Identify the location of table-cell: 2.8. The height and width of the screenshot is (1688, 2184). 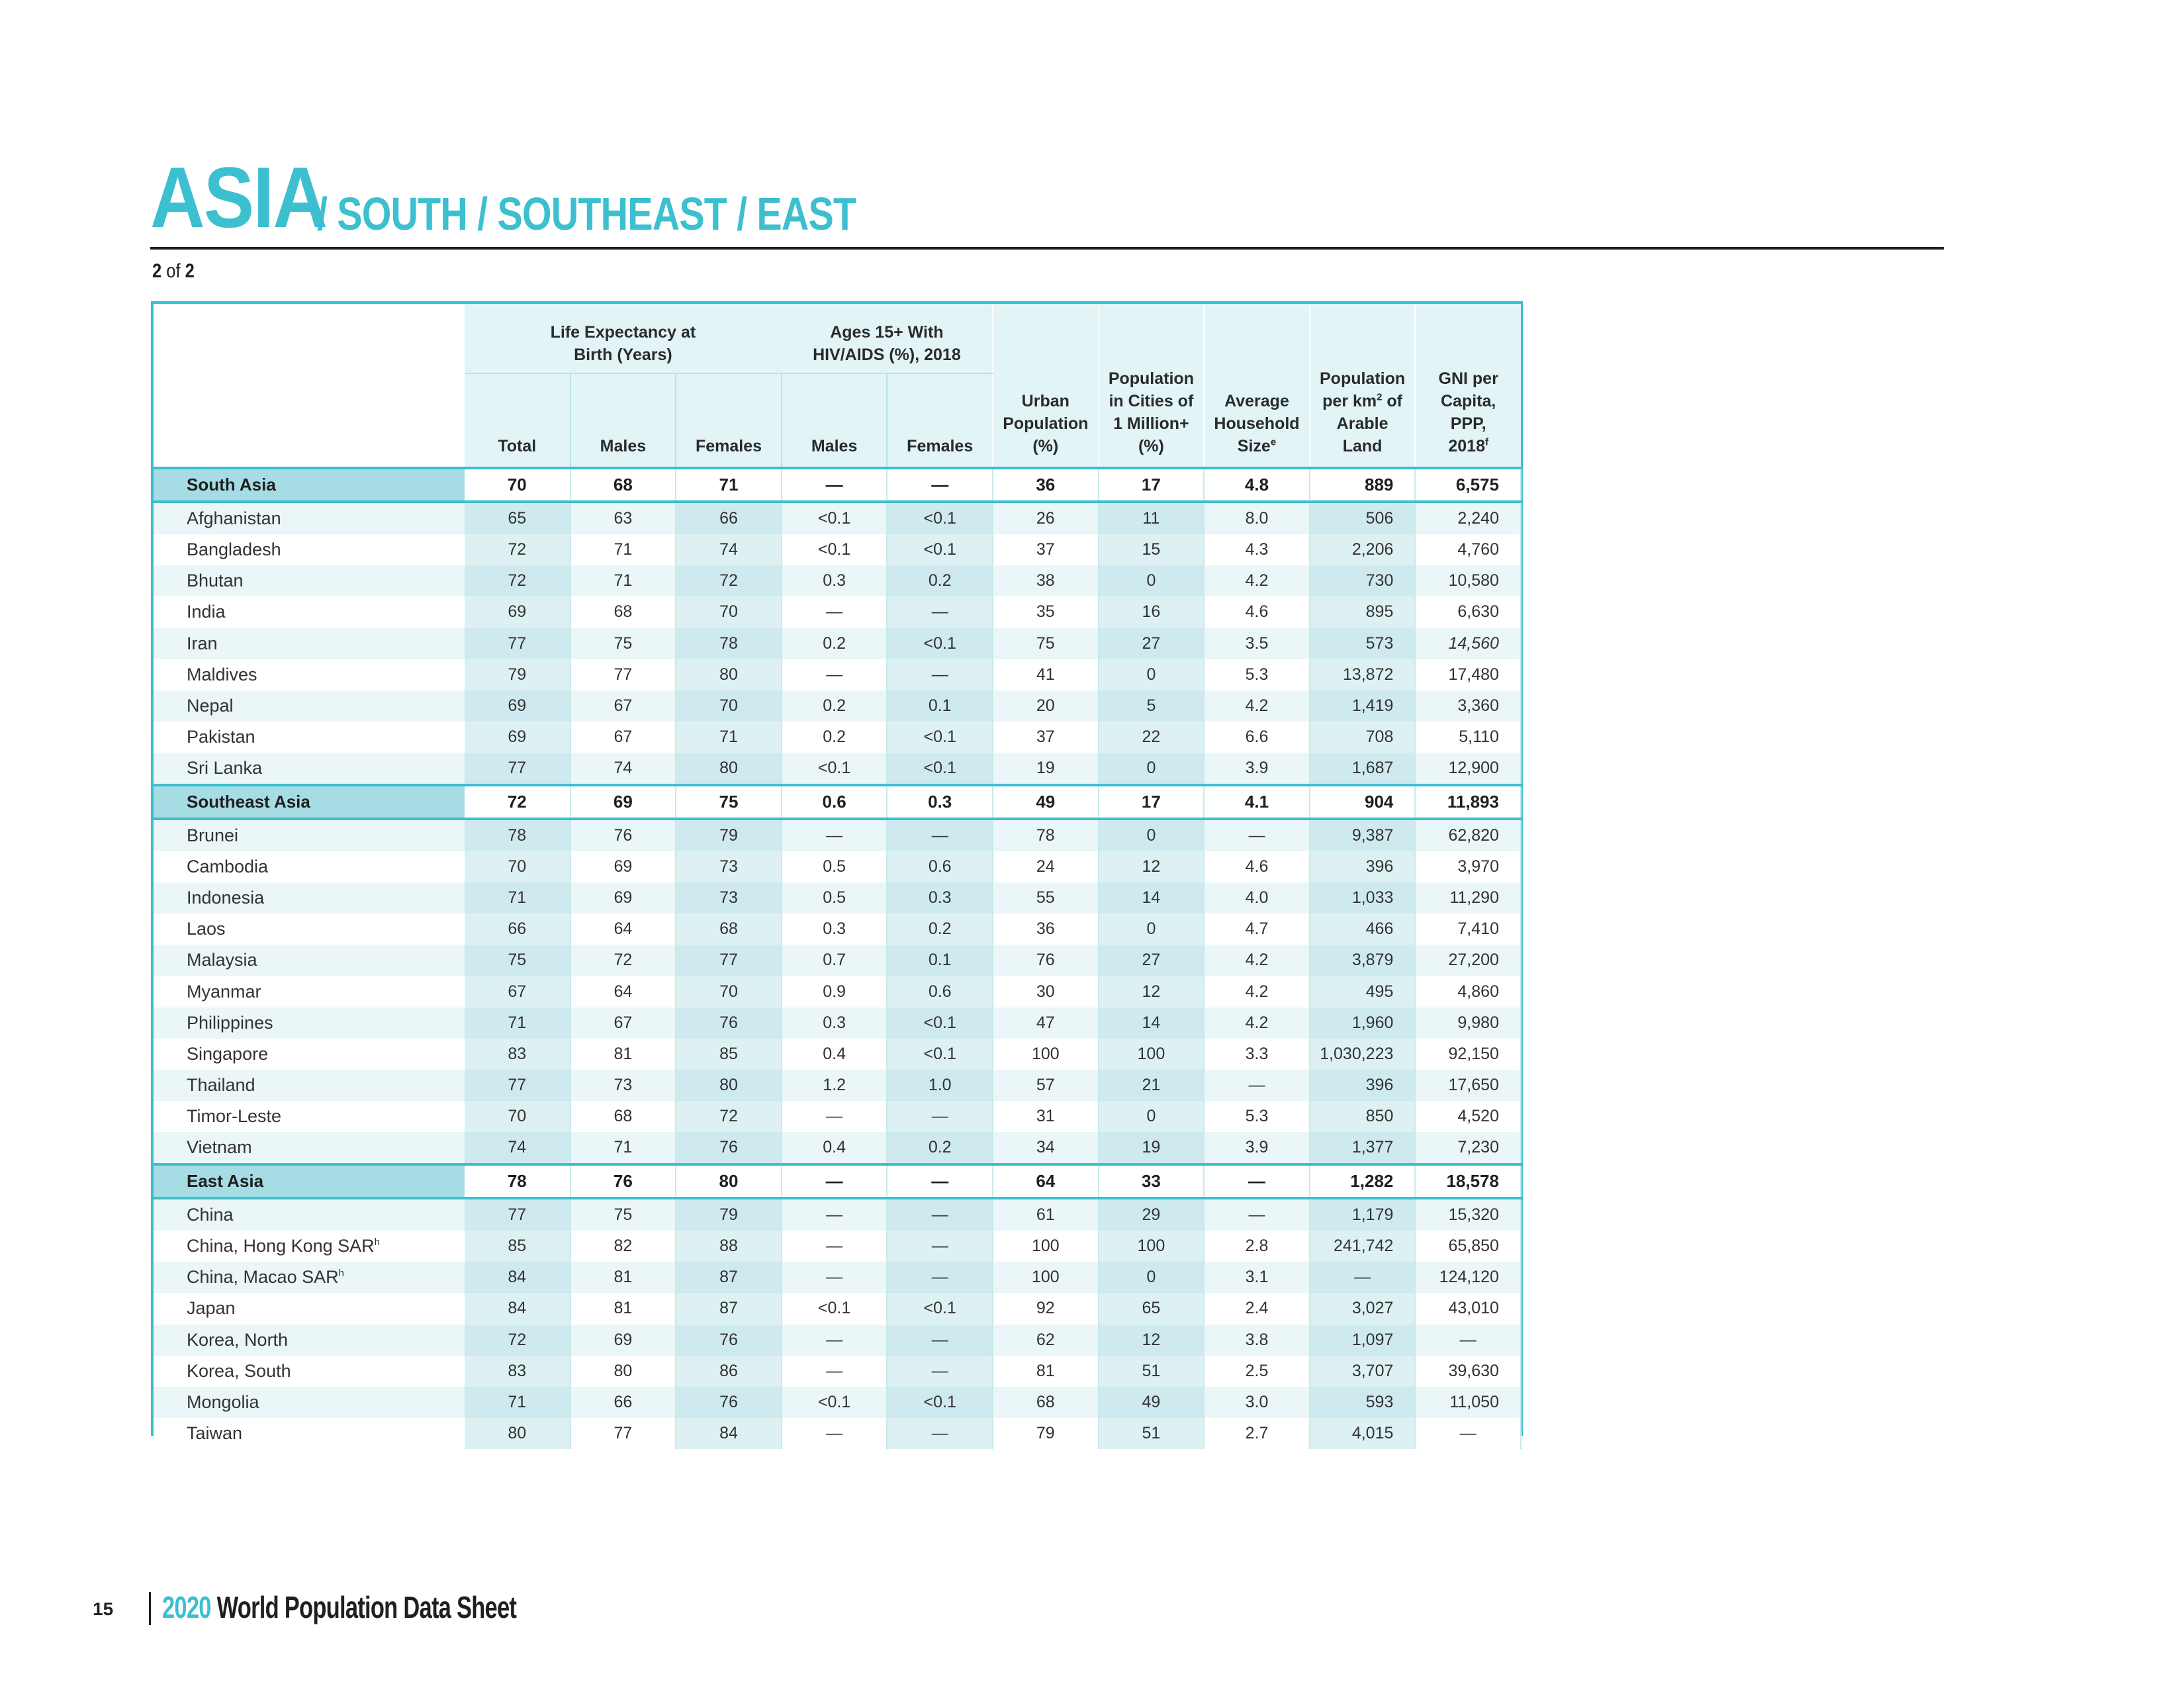
(1257, 1246).